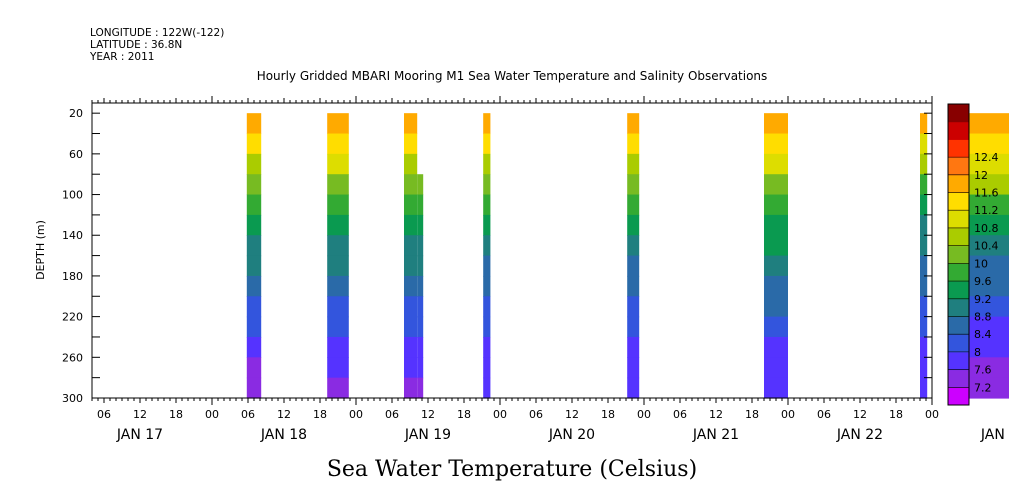  What do you see at coordinates (986, 157) in the screenshot?
I see `colorbar-label: 12.4` at bounding box center [986, 157].